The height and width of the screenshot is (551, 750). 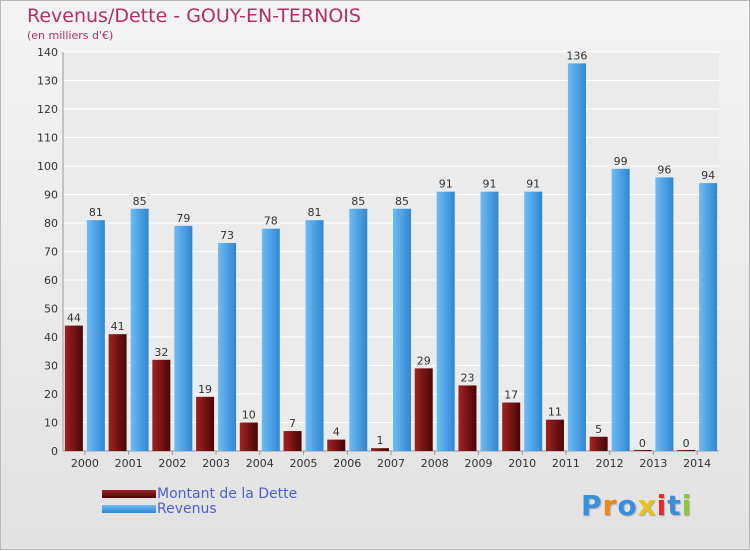 I want to click on chart-title: Revenus/Dette - GOUY-EN-TERNOIS, so click(x=194, y=16).